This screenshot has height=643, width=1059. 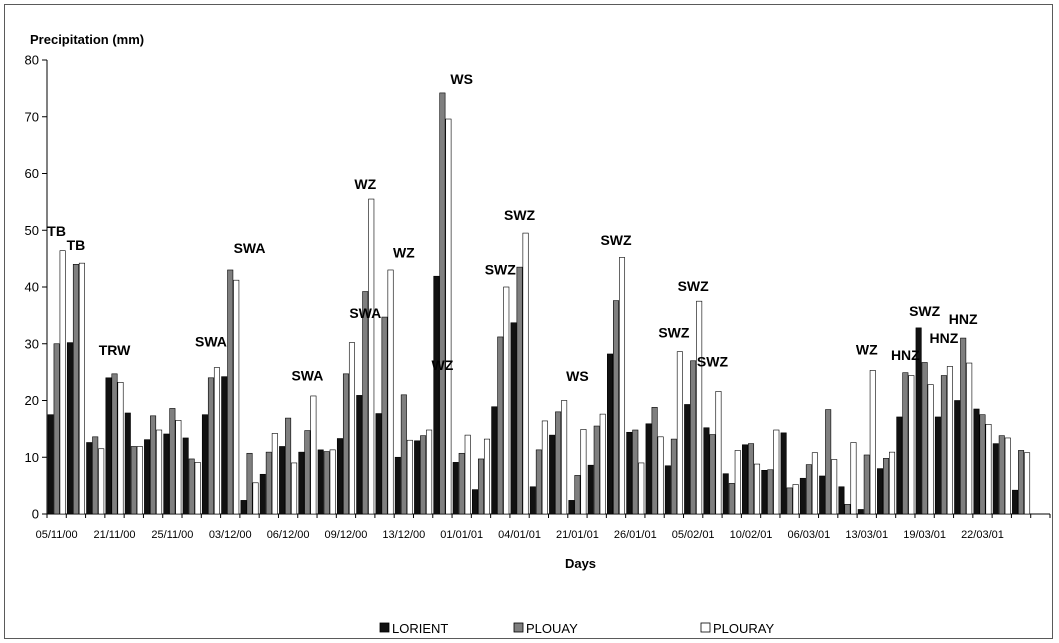 I want to click on y-tick-label: 70, so click(x=32, y=116).